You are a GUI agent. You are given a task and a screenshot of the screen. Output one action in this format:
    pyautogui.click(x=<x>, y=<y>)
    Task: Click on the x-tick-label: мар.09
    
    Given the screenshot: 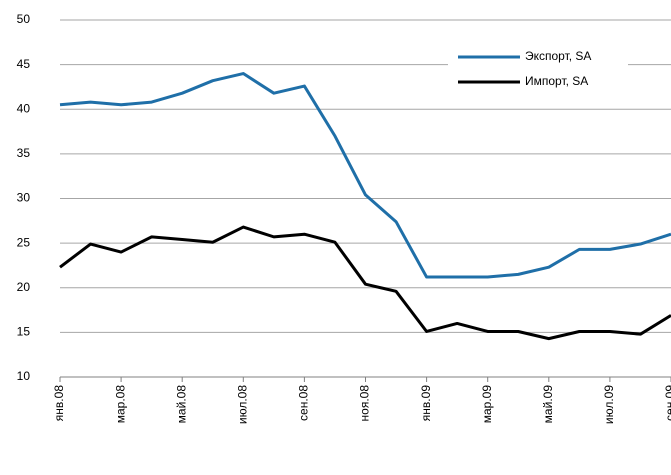 What is the action you would take?
    pyautogui.click(x=487, y=404)
    